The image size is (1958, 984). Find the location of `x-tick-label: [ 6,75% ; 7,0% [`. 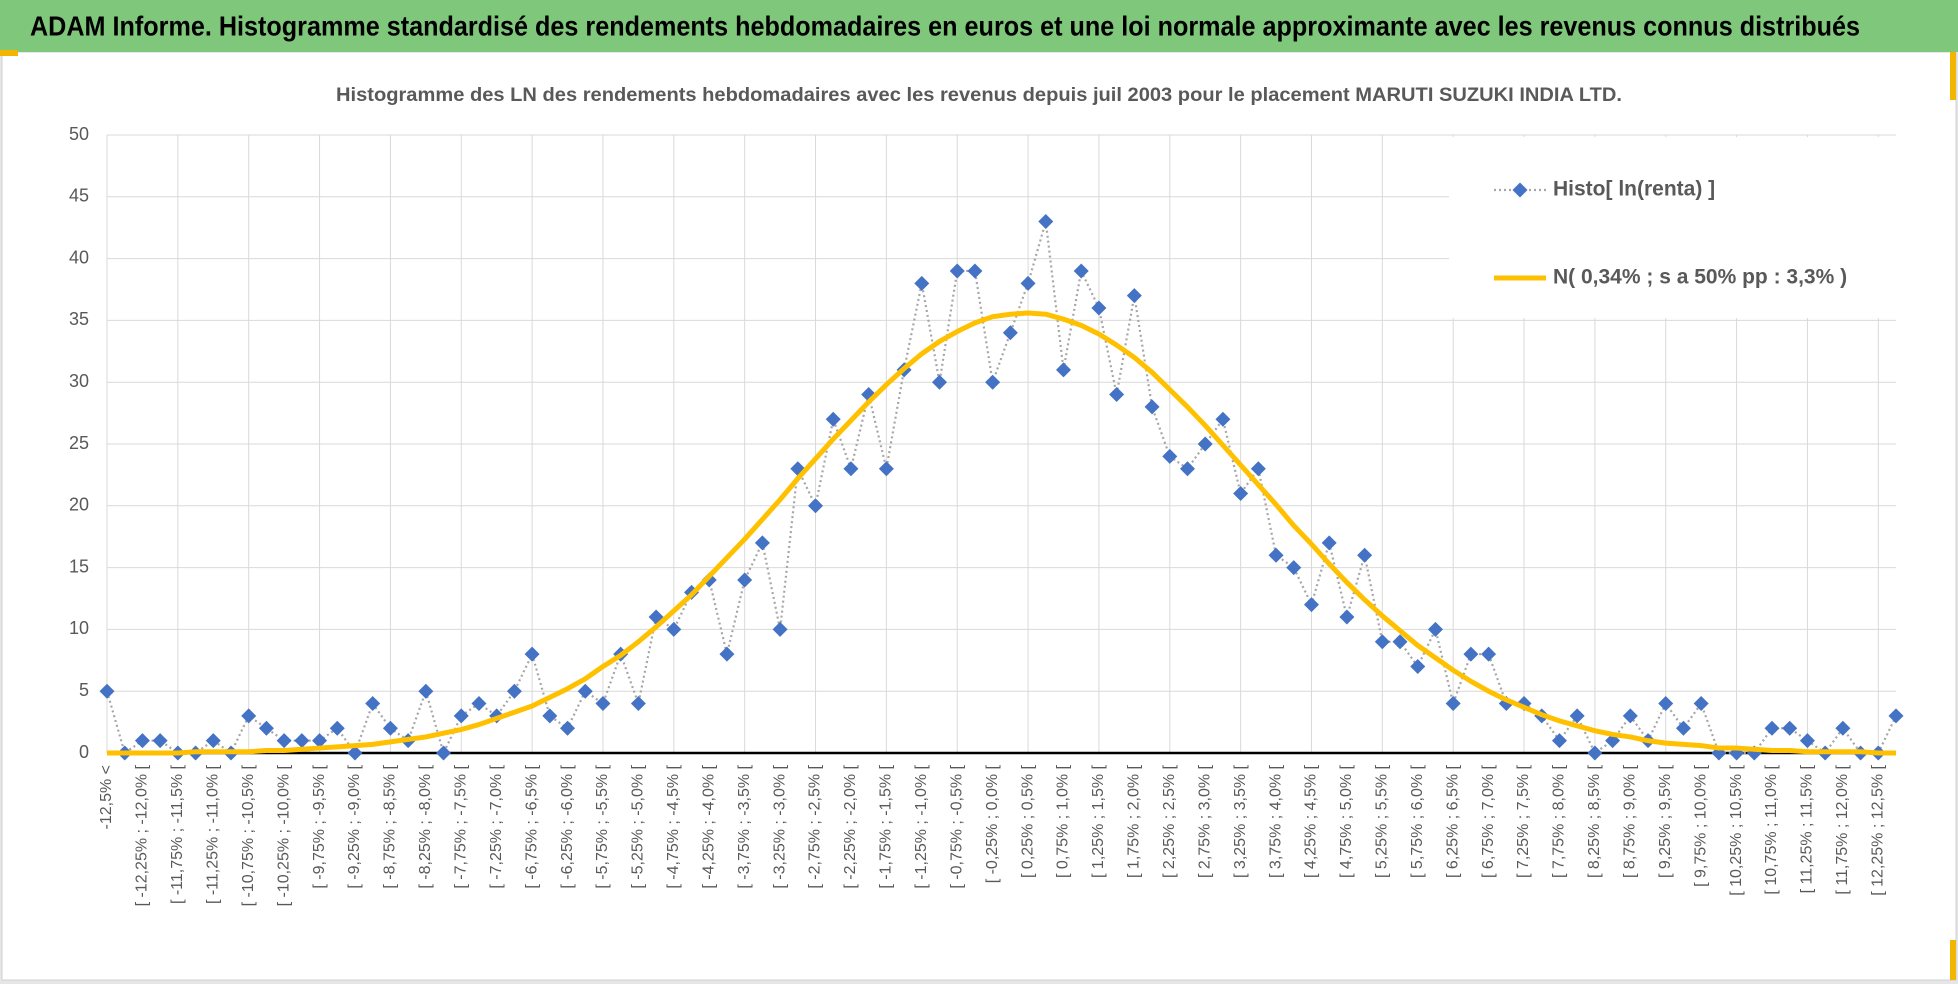

x-tick-label: [ 6,75% ; 7,0% [ is located at coordinates (1488, 821).